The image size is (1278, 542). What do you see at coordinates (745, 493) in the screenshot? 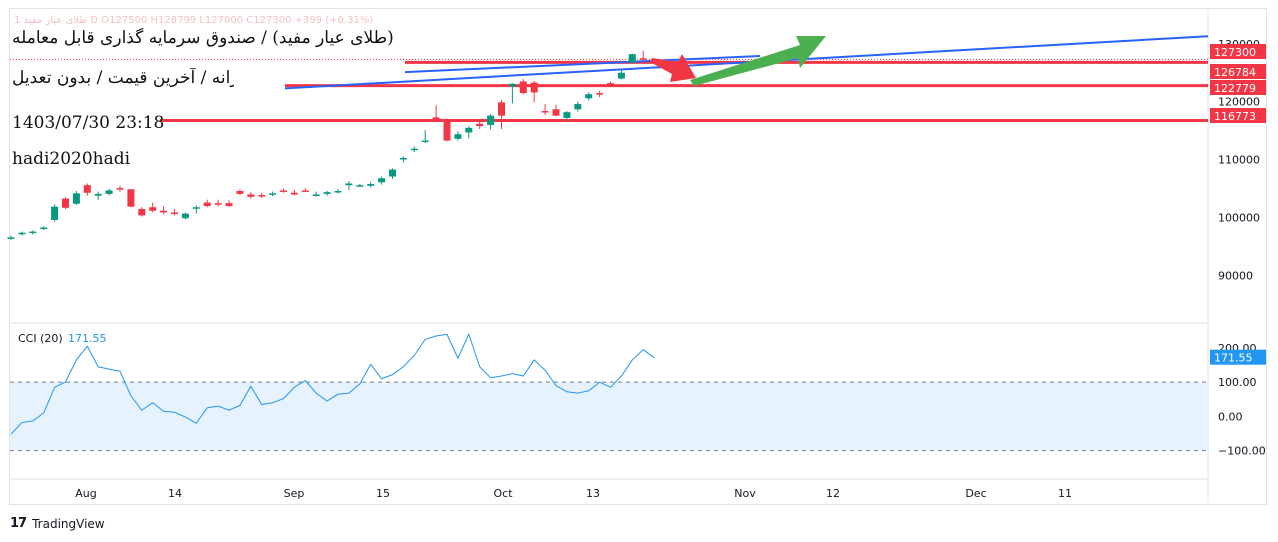
I see `time-tick-label: Nov` at bounding box center [745, 493].